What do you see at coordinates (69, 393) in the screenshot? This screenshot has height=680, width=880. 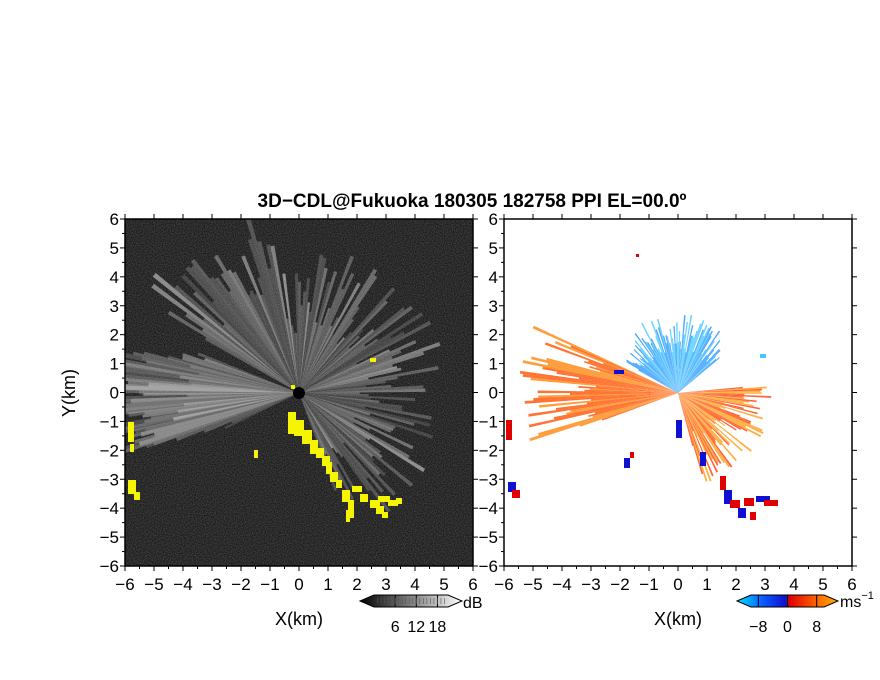 I see `y-axis-title: Y(km)` at bounding box center [69, 393].